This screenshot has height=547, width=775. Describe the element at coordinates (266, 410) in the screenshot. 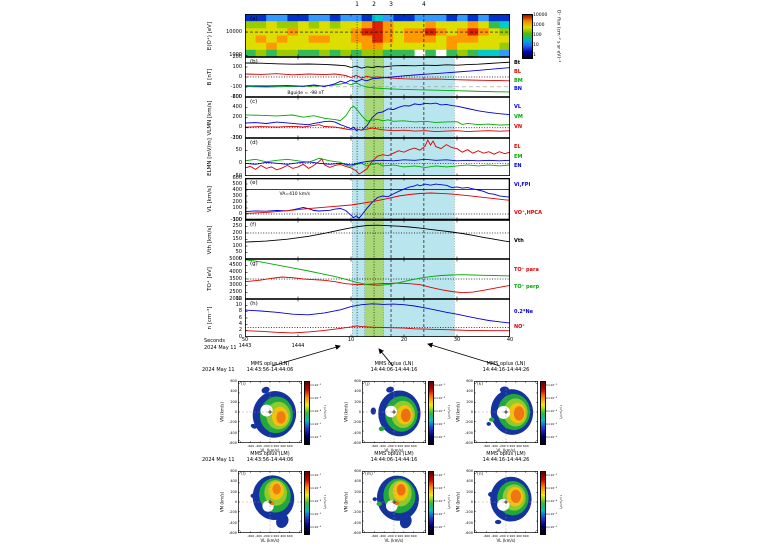

I see `psd-hole` at that location.